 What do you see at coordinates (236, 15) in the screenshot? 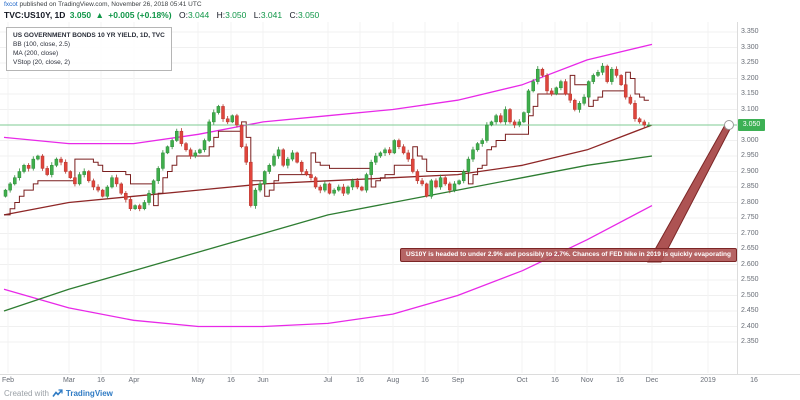
I see `high-value: 3.050` at bounding box center [236, 15].